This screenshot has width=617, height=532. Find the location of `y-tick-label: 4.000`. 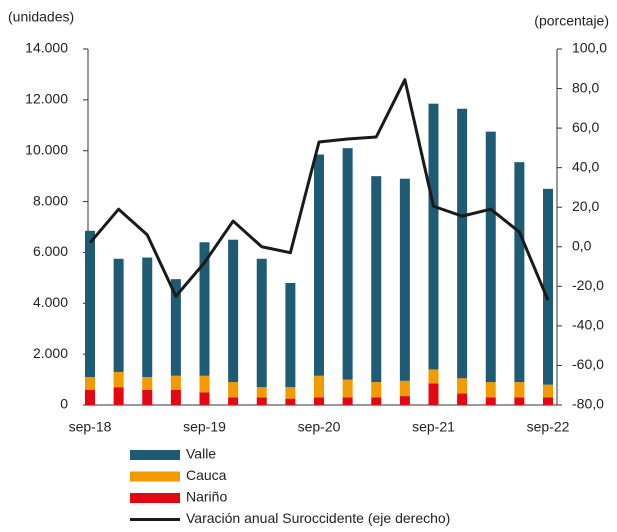

y-tick-label: 4.000 is located at coordinates (50, 302).